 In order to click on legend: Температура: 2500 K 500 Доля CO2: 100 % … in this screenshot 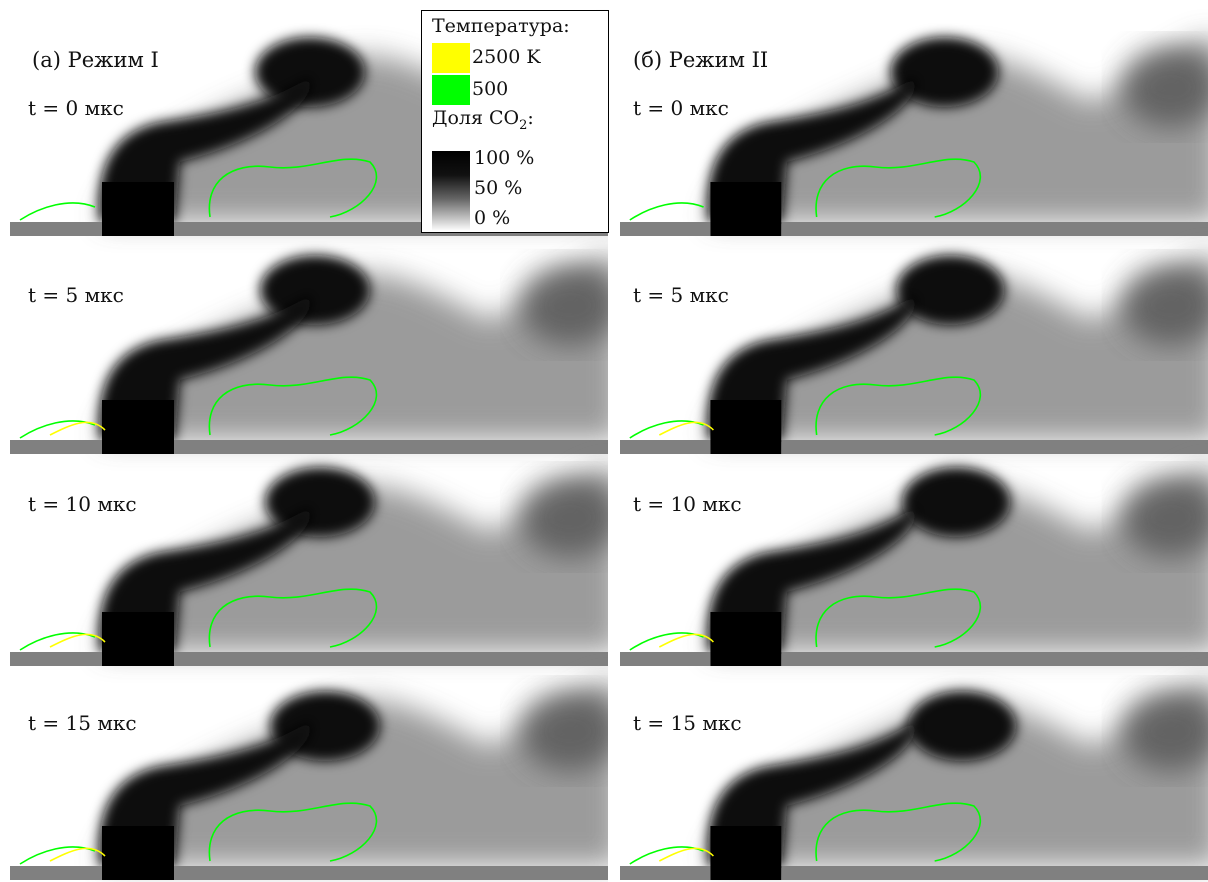, I will do `click(515, 121)`.